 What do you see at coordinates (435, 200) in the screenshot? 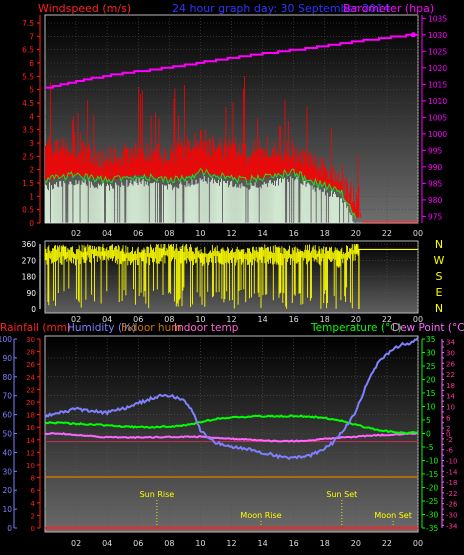
I see `barometer-tick-label: 980` at bounding box center [435, 200].